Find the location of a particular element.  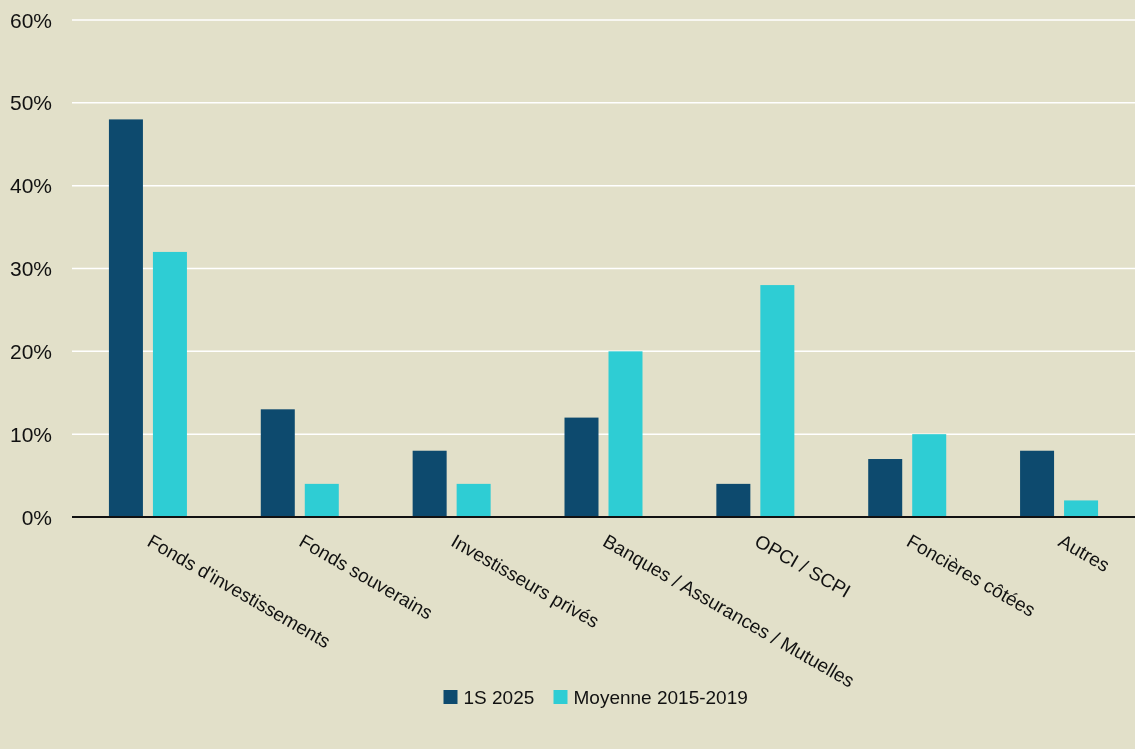

y-tick-label: 0% is located at coordinates (36, 517).